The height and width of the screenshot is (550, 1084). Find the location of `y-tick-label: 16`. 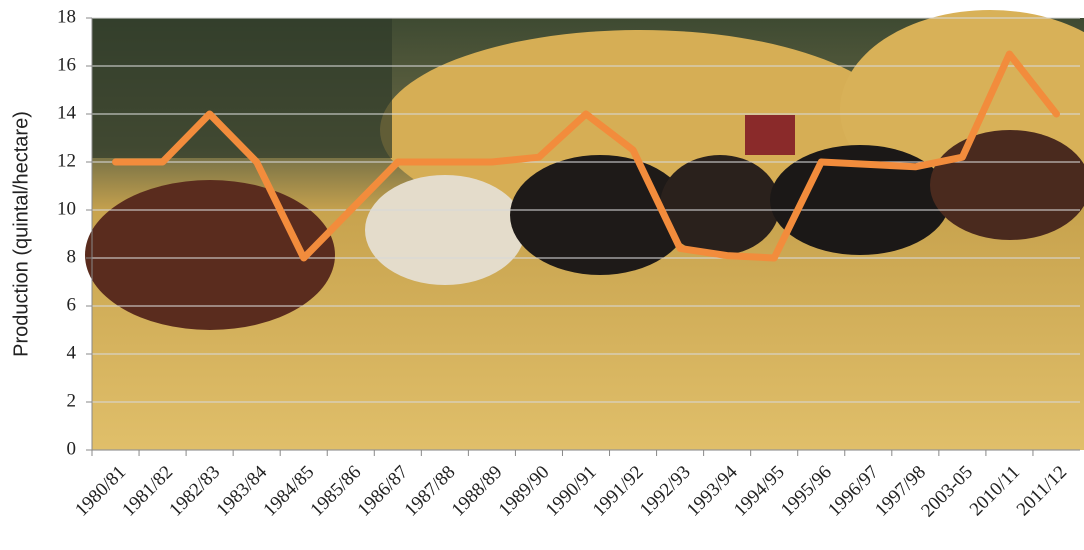

y-tick-label: 16 is located at coordinates (66, 64).